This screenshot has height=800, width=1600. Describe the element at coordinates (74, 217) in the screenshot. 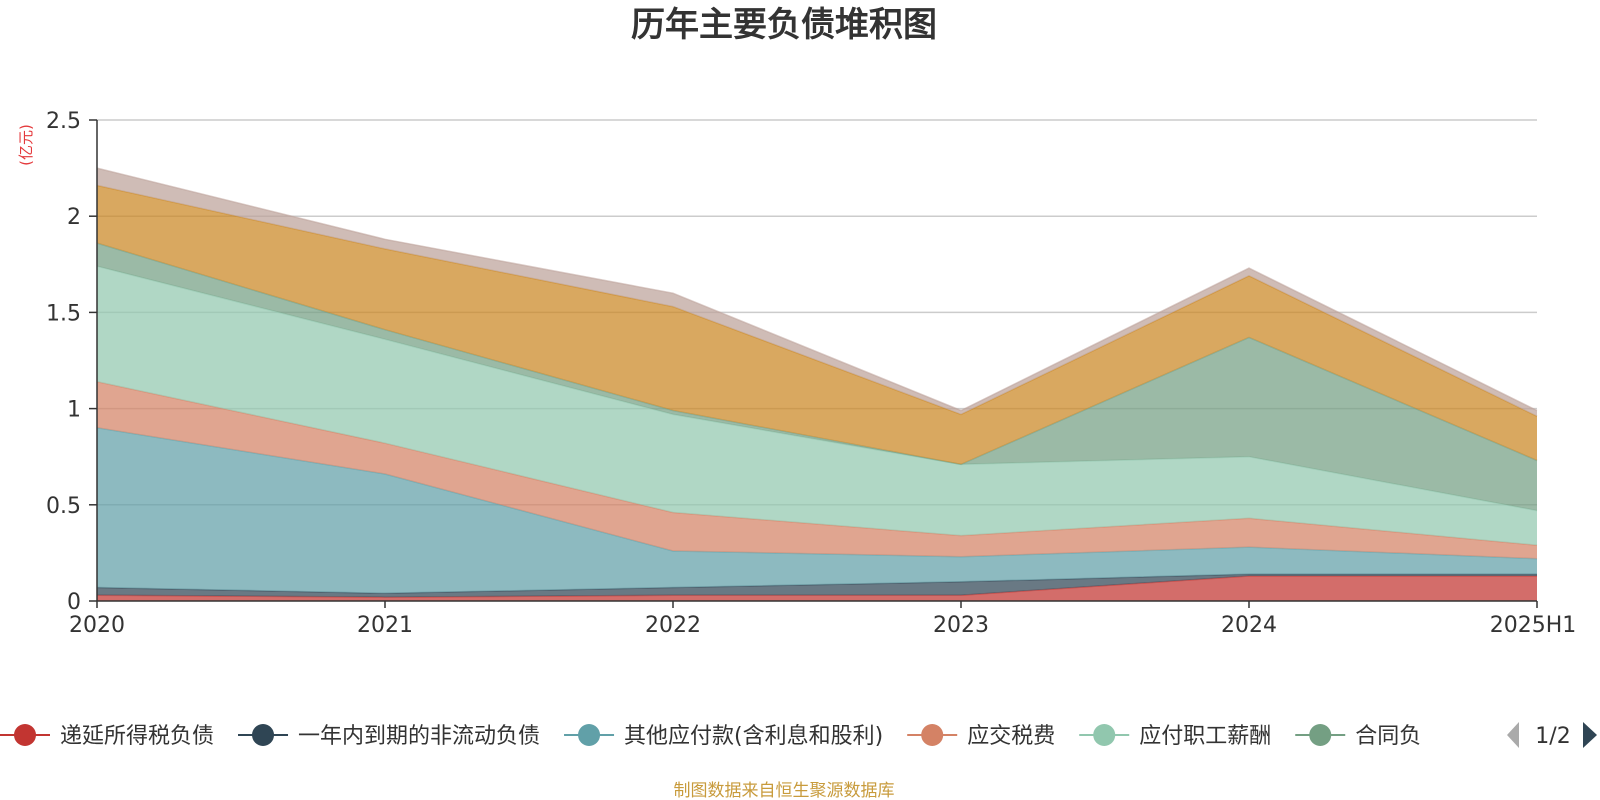

I see `y-tick-label: 2` at that location.